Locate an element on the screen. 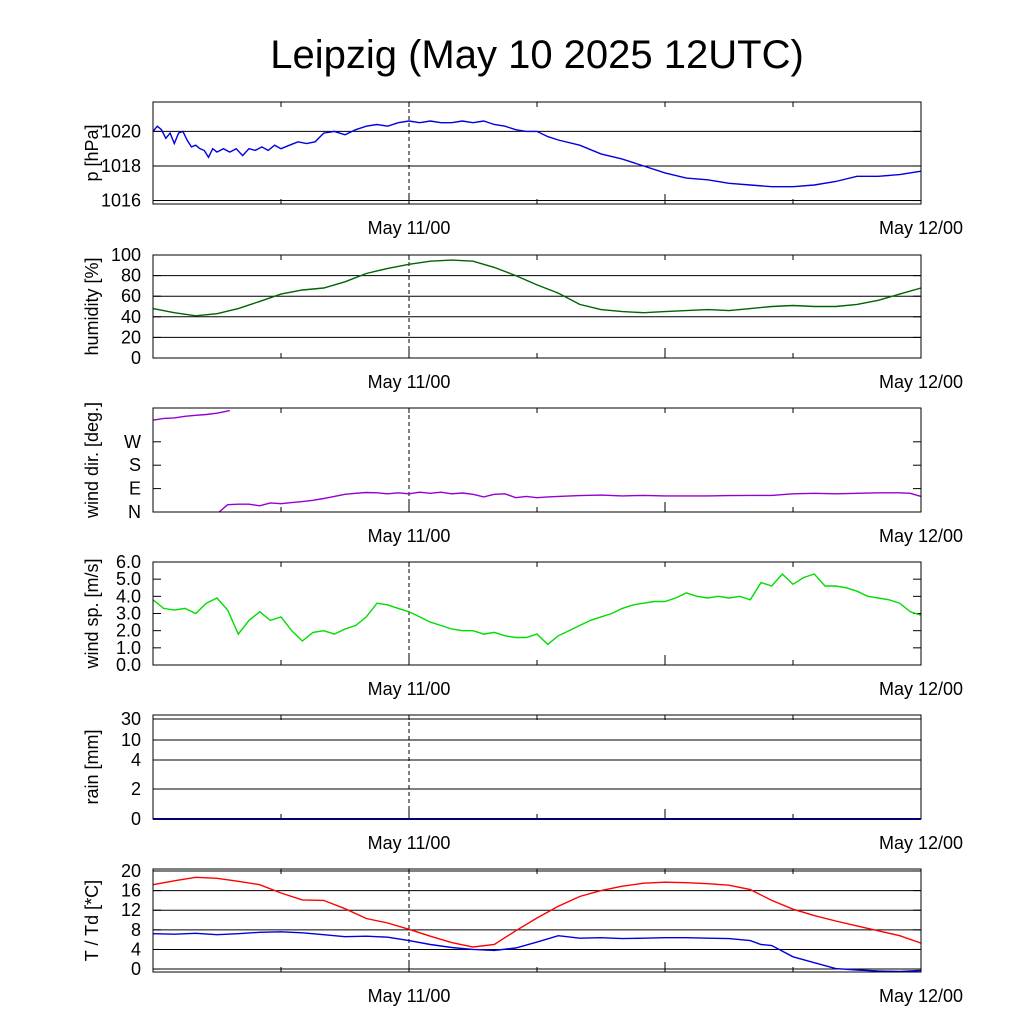 This screenshot has width=1024, height=1029. y-tick-label: N is located at coordinates (134, 512).